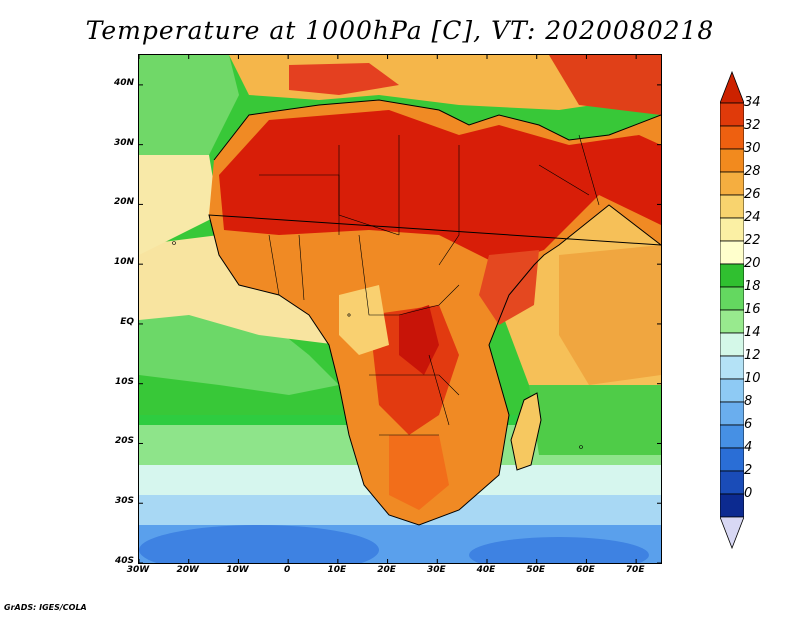 The image size is (800, 618). What do you see at coordinates (419, 472) in the screenshot?
I see `south-africa-warm` at bounding box center [419, 472].